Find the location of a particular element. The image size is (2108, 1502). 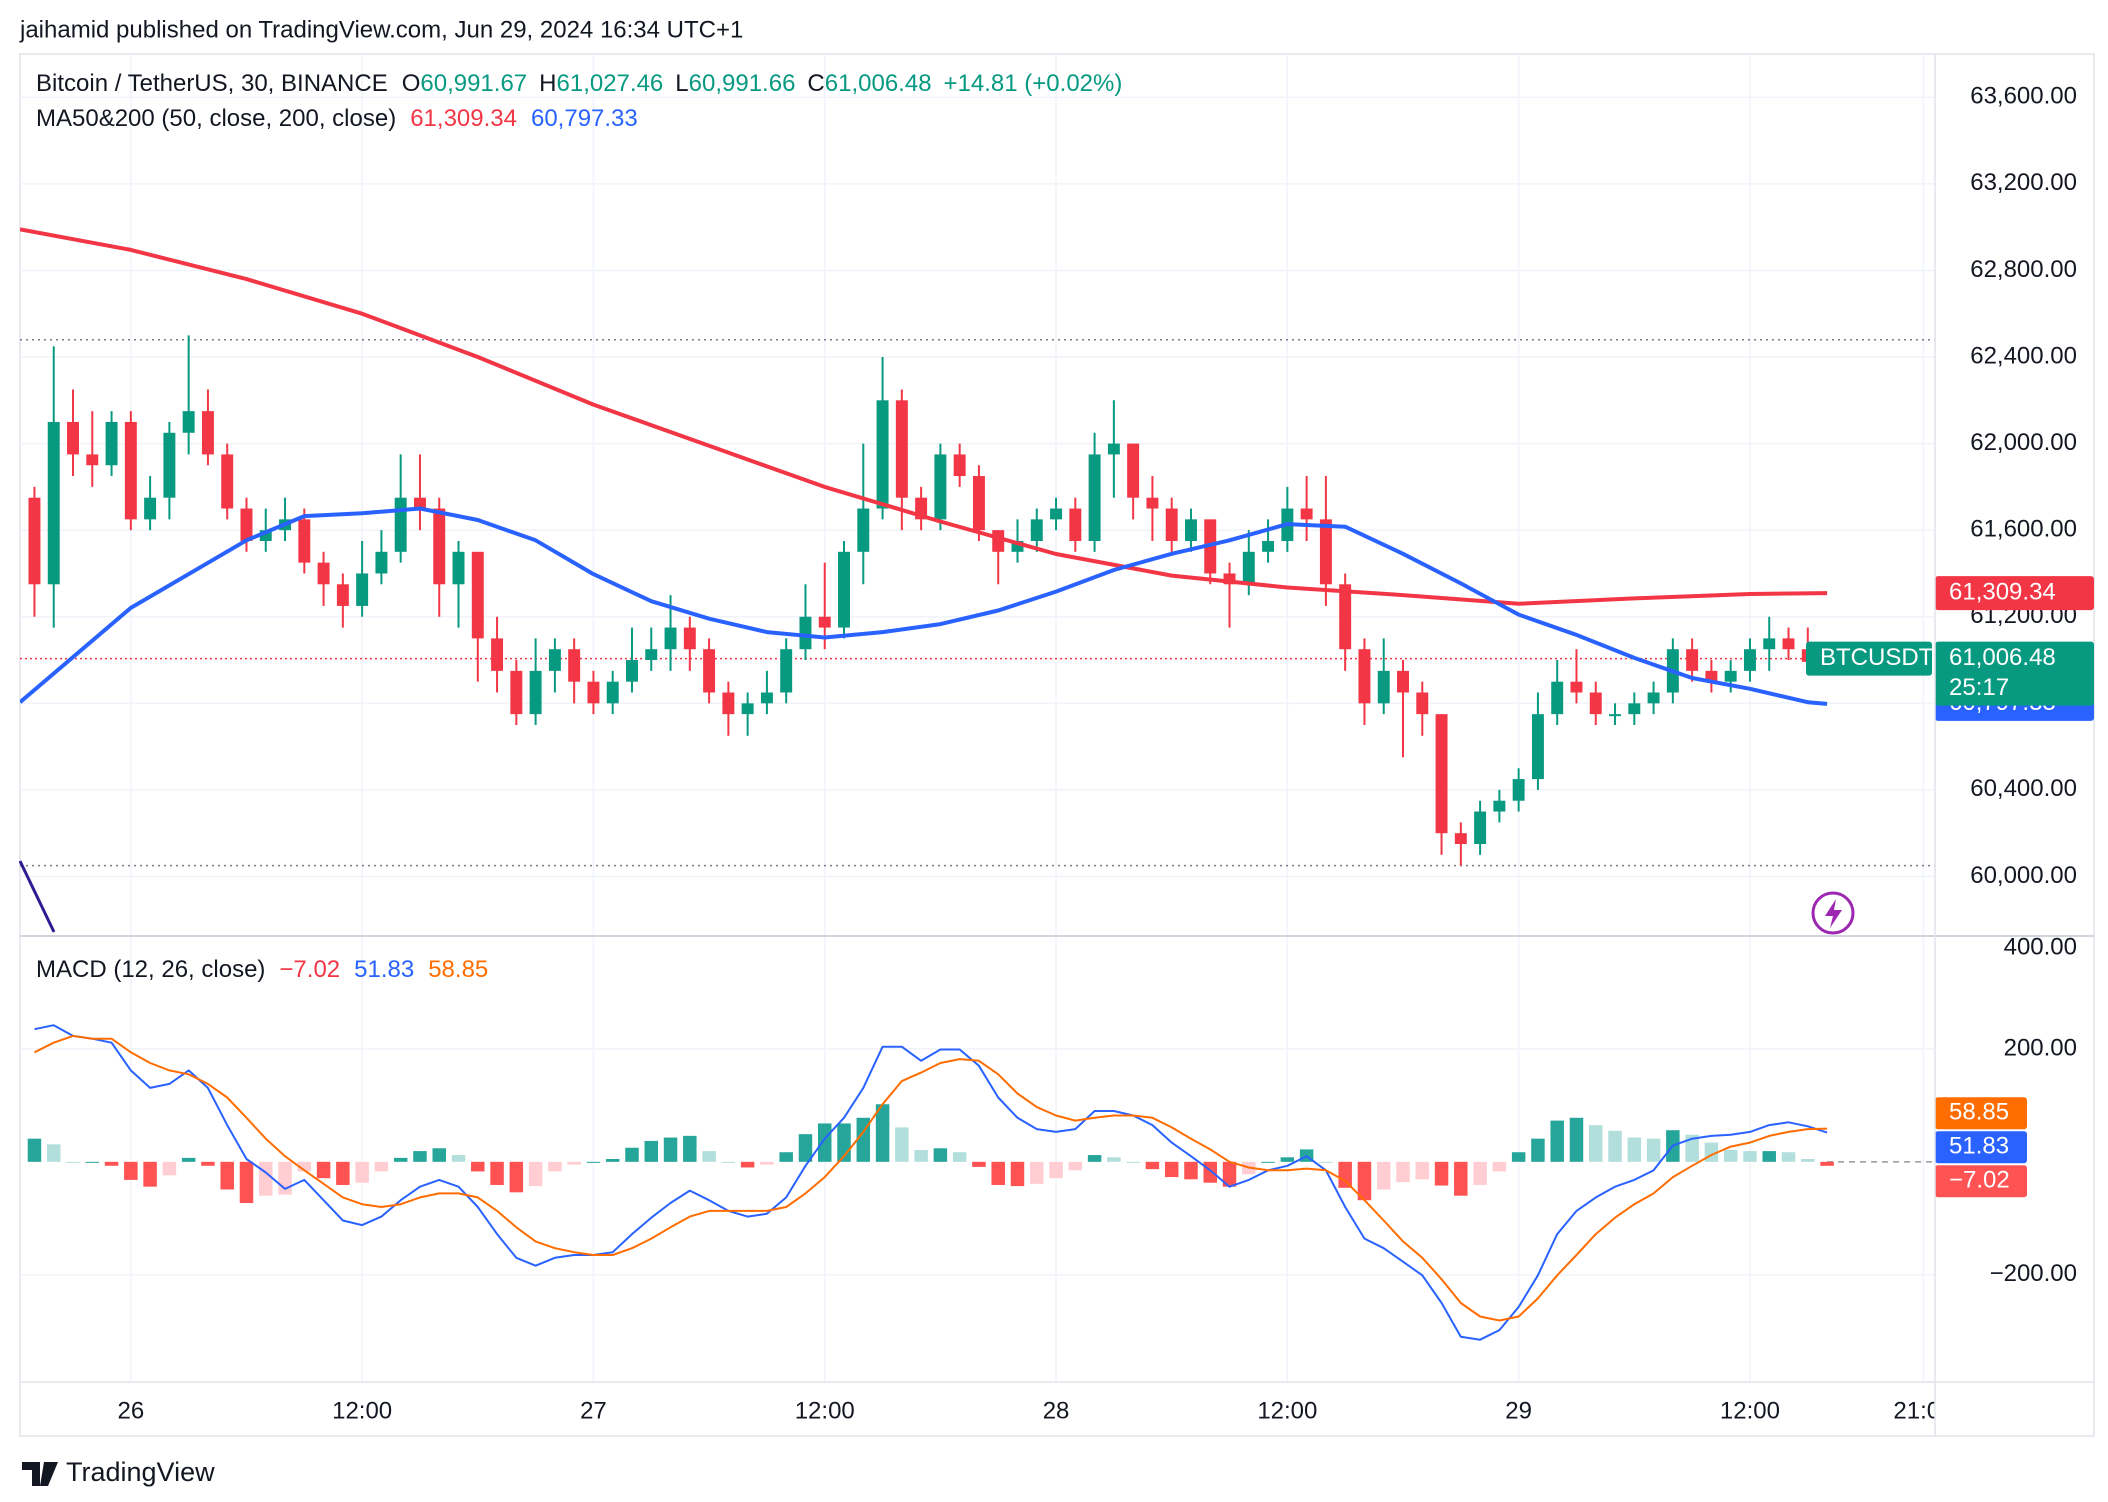

drawing-line is located at coordinates (37, 896).